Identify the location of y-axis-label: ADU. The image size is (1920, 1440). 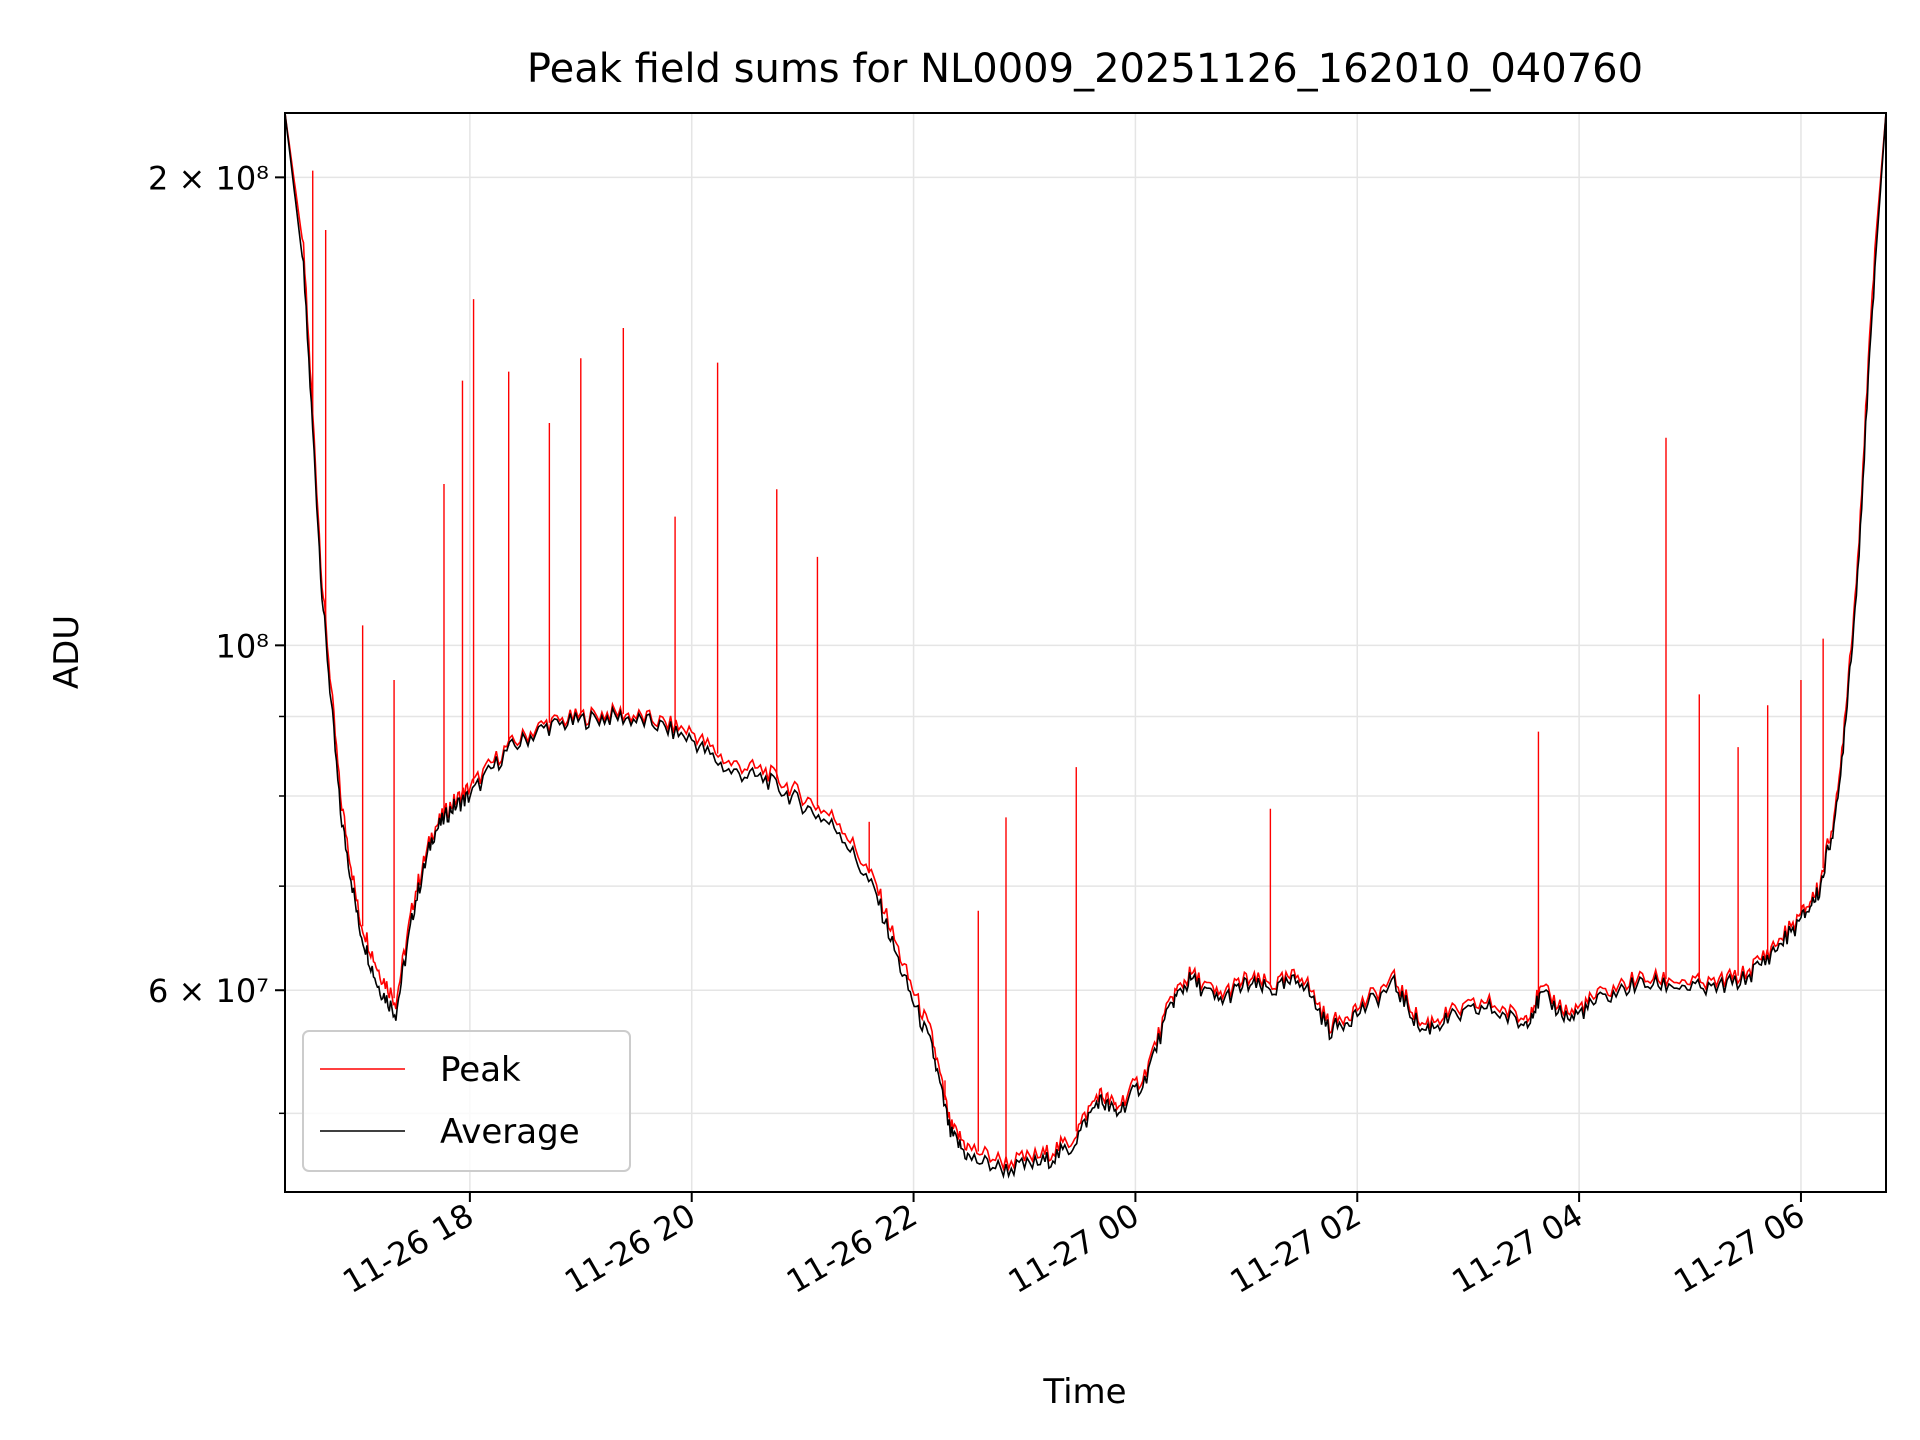
(67, 652).